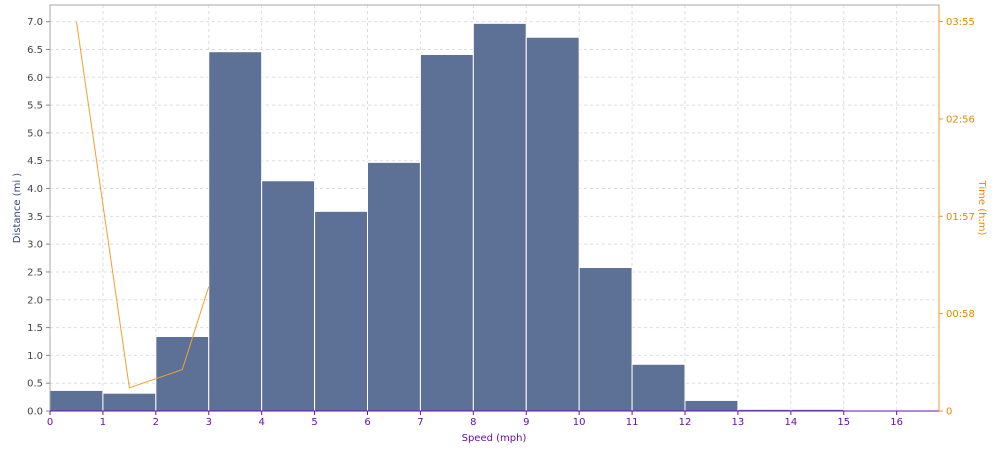 The width and height of the screenshot is (1000, 450). What do you see at coordinates (685, 422) in the screenshot?
I see `x-tick-label: 12` at bounding box center [685, 422].